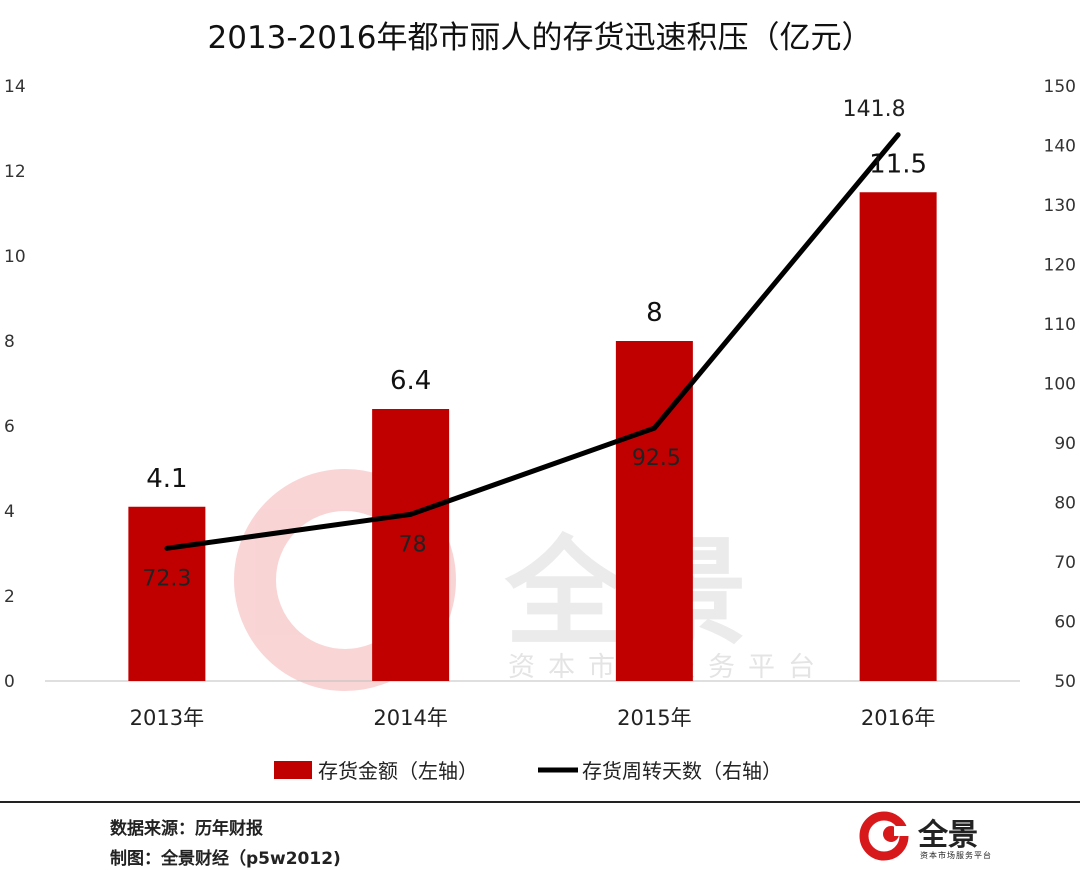 Image resolution: width=1080 pixels, height=870 pixels. What do you see at coordinates (410, 381) in the screenshot?
I see `bar-data-label: 6.4` at bounding box center [410, 381].